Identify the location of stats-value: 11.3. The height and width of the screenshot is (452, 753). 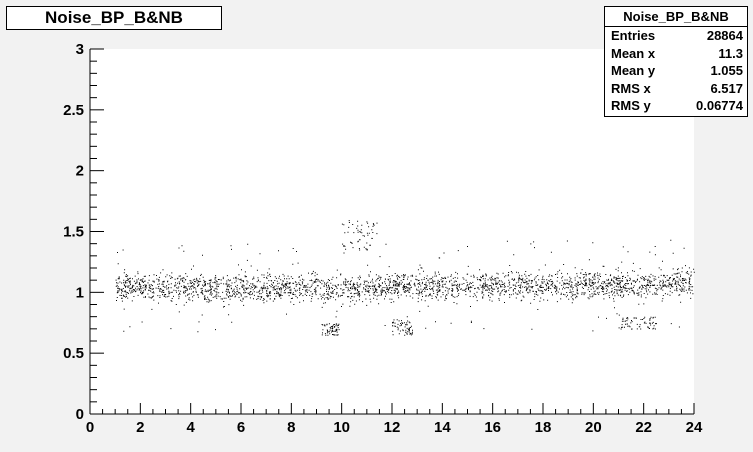
(730, 53).